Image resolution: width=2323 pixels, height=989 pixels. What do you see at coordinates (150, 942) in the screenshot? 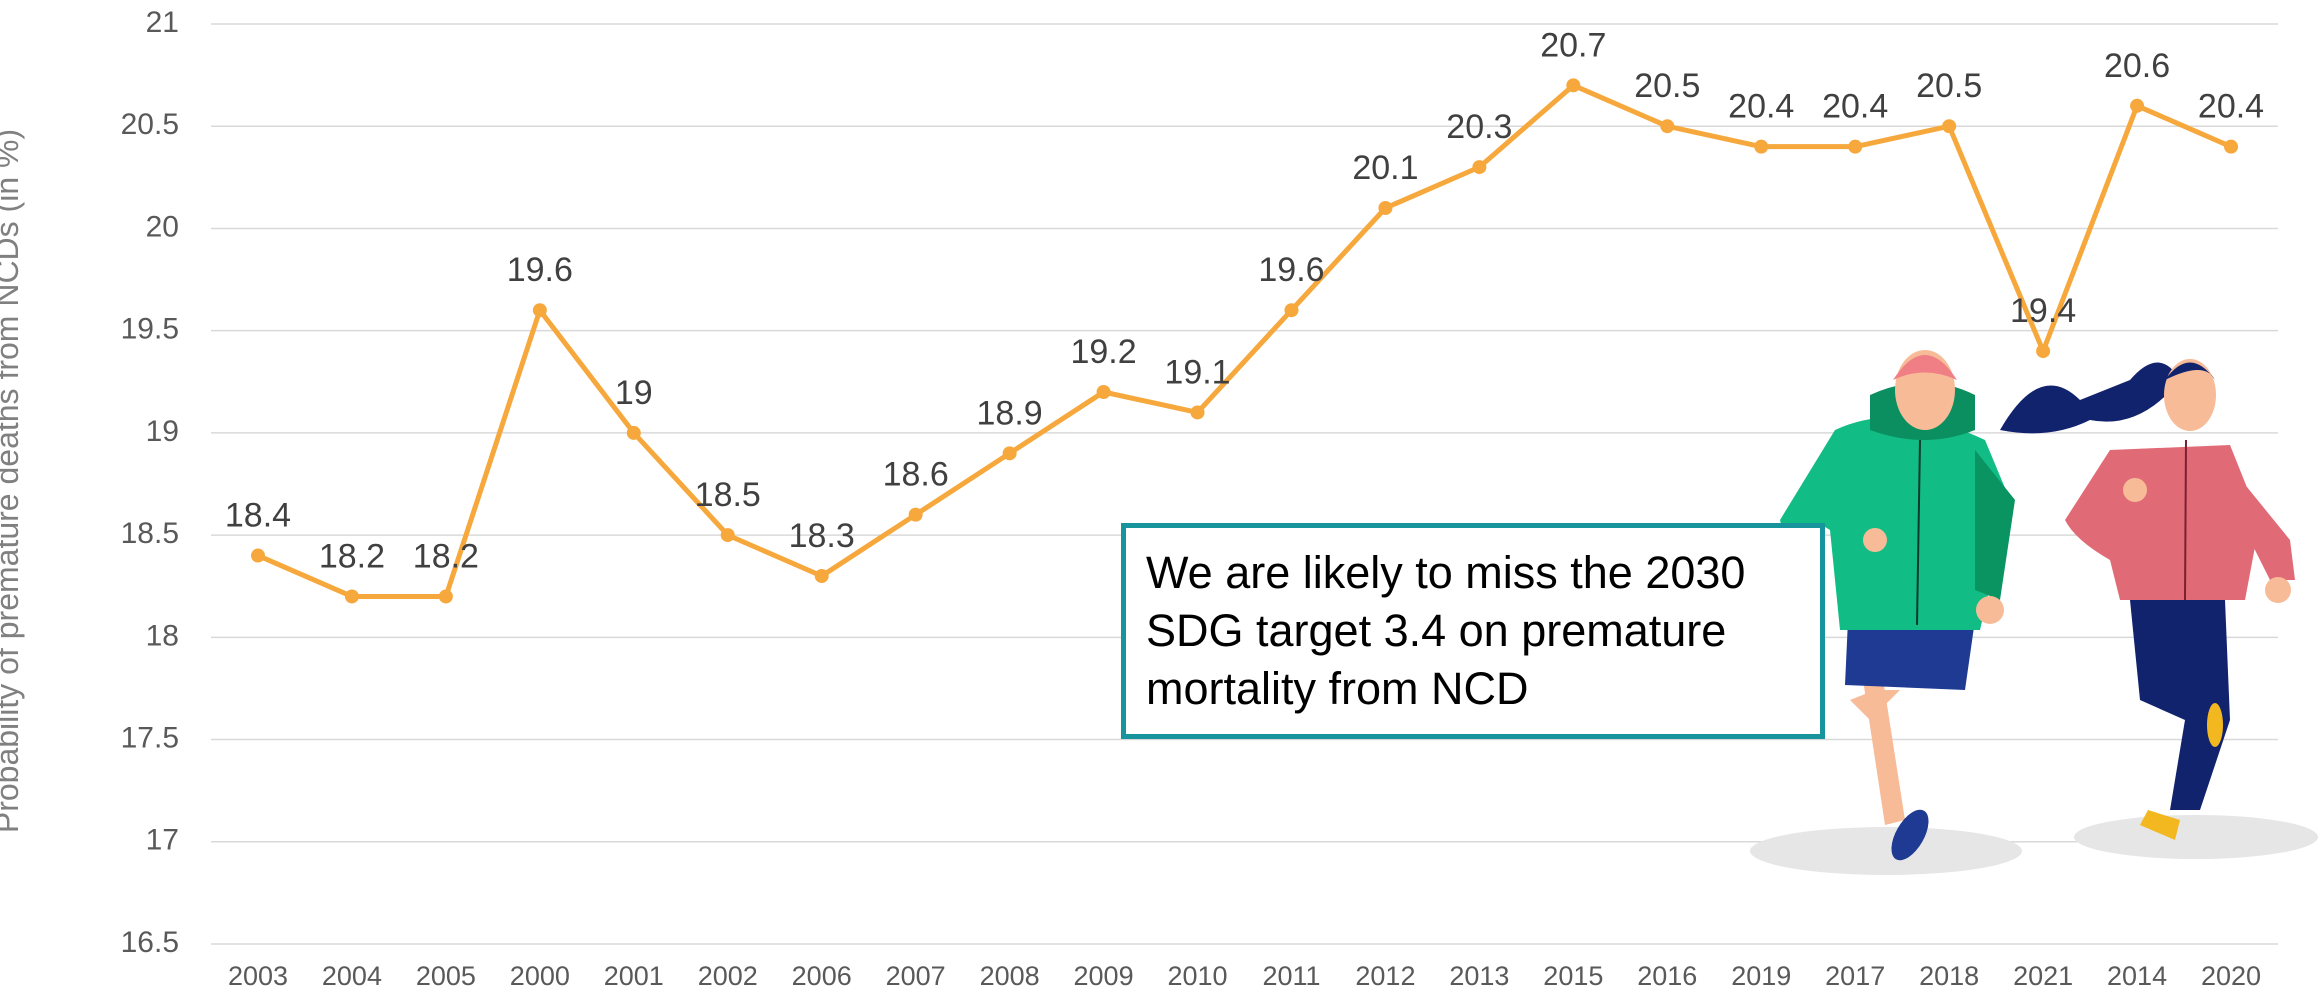
I see `y-tick-label: 16.5` at bounding box center [150, 942].